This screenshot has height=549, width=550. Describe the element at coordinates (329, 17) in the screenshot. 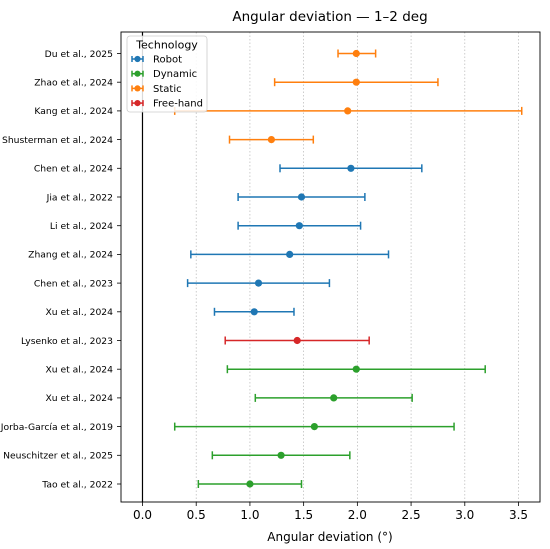

I see `chart-title: Angular deviation — 1–2 deg` at that location.